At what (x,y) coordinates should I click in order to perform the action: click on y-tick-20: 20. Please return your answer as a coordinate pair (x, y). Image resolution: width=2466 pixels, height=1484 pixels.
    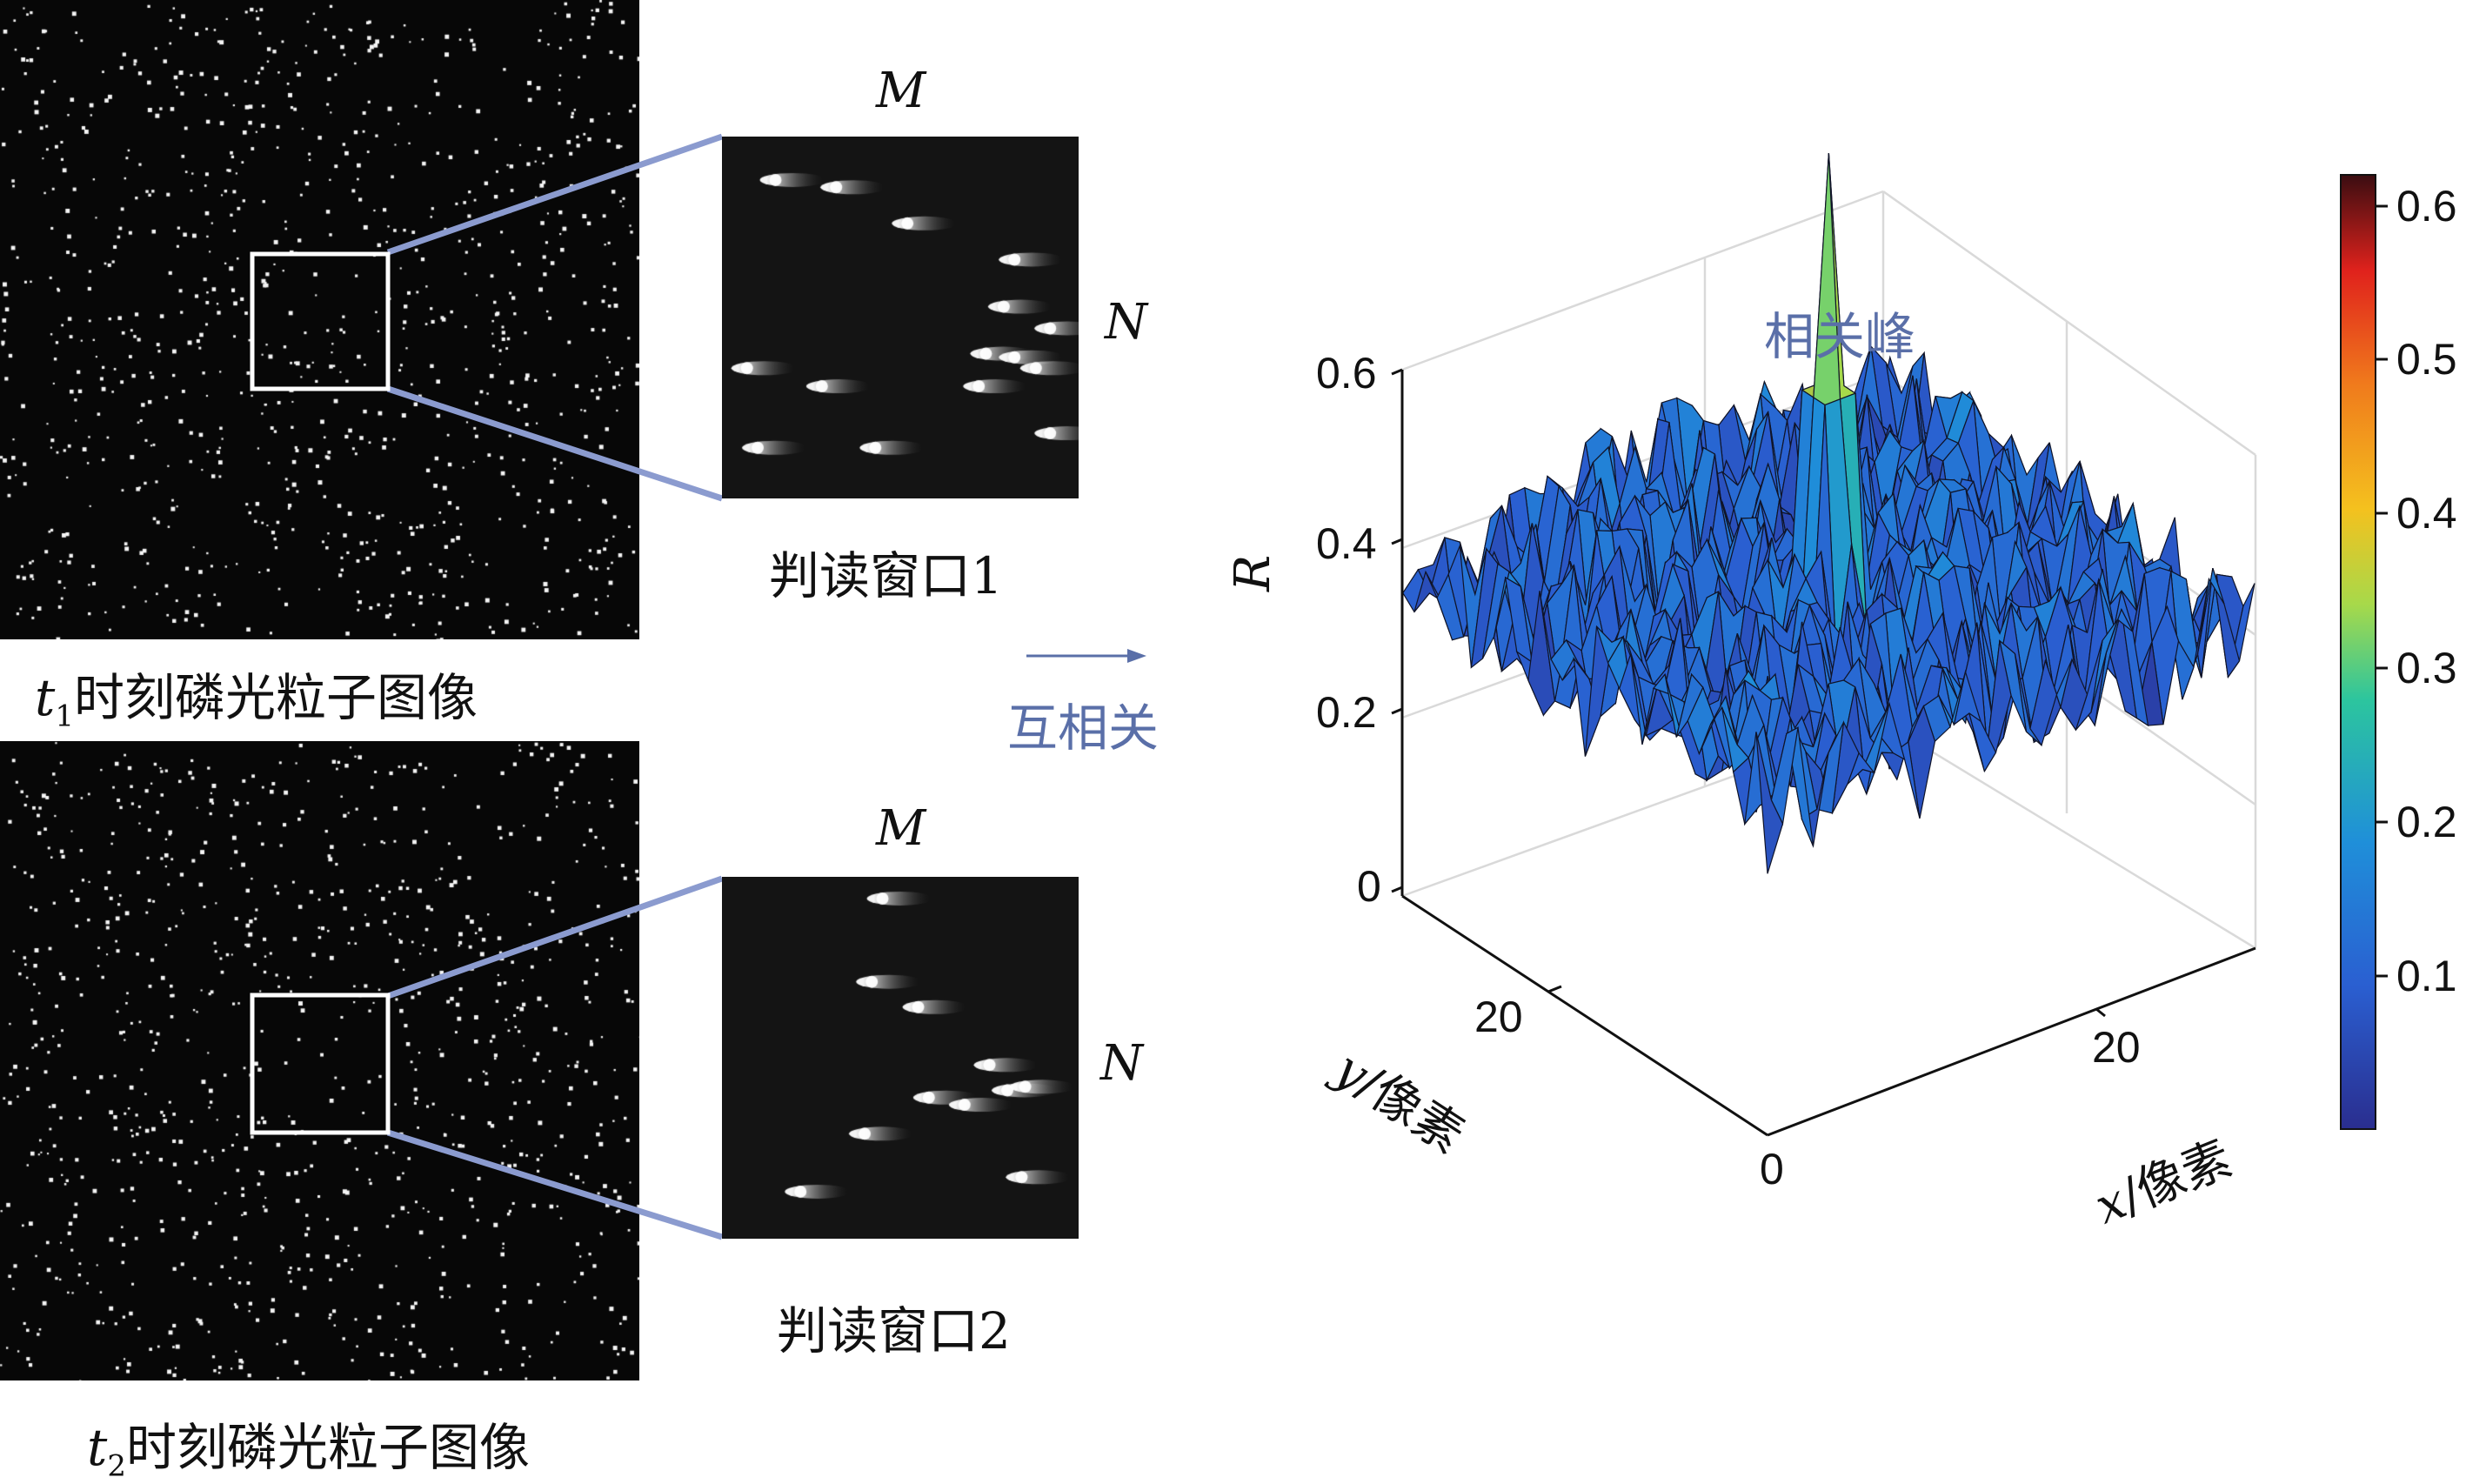
    Looking at the image, I should click on (1498, 1017).